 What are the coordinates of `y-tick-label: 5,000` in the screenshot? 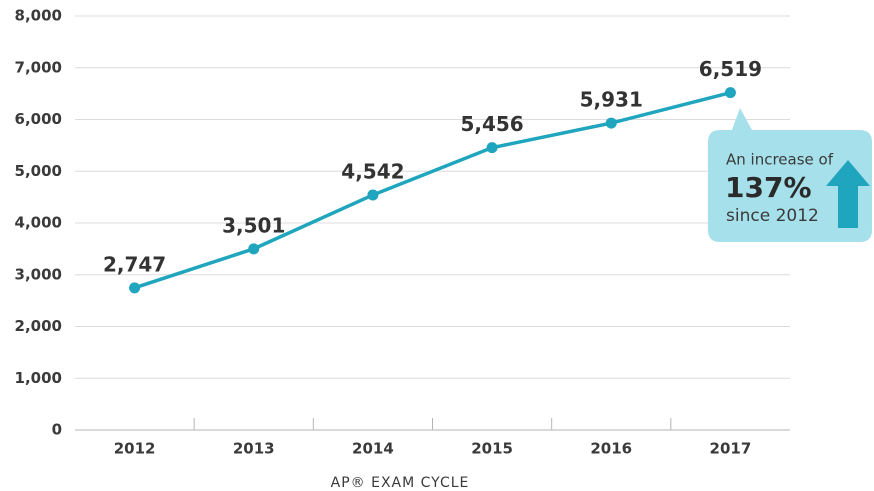 It's located at (38, 171).